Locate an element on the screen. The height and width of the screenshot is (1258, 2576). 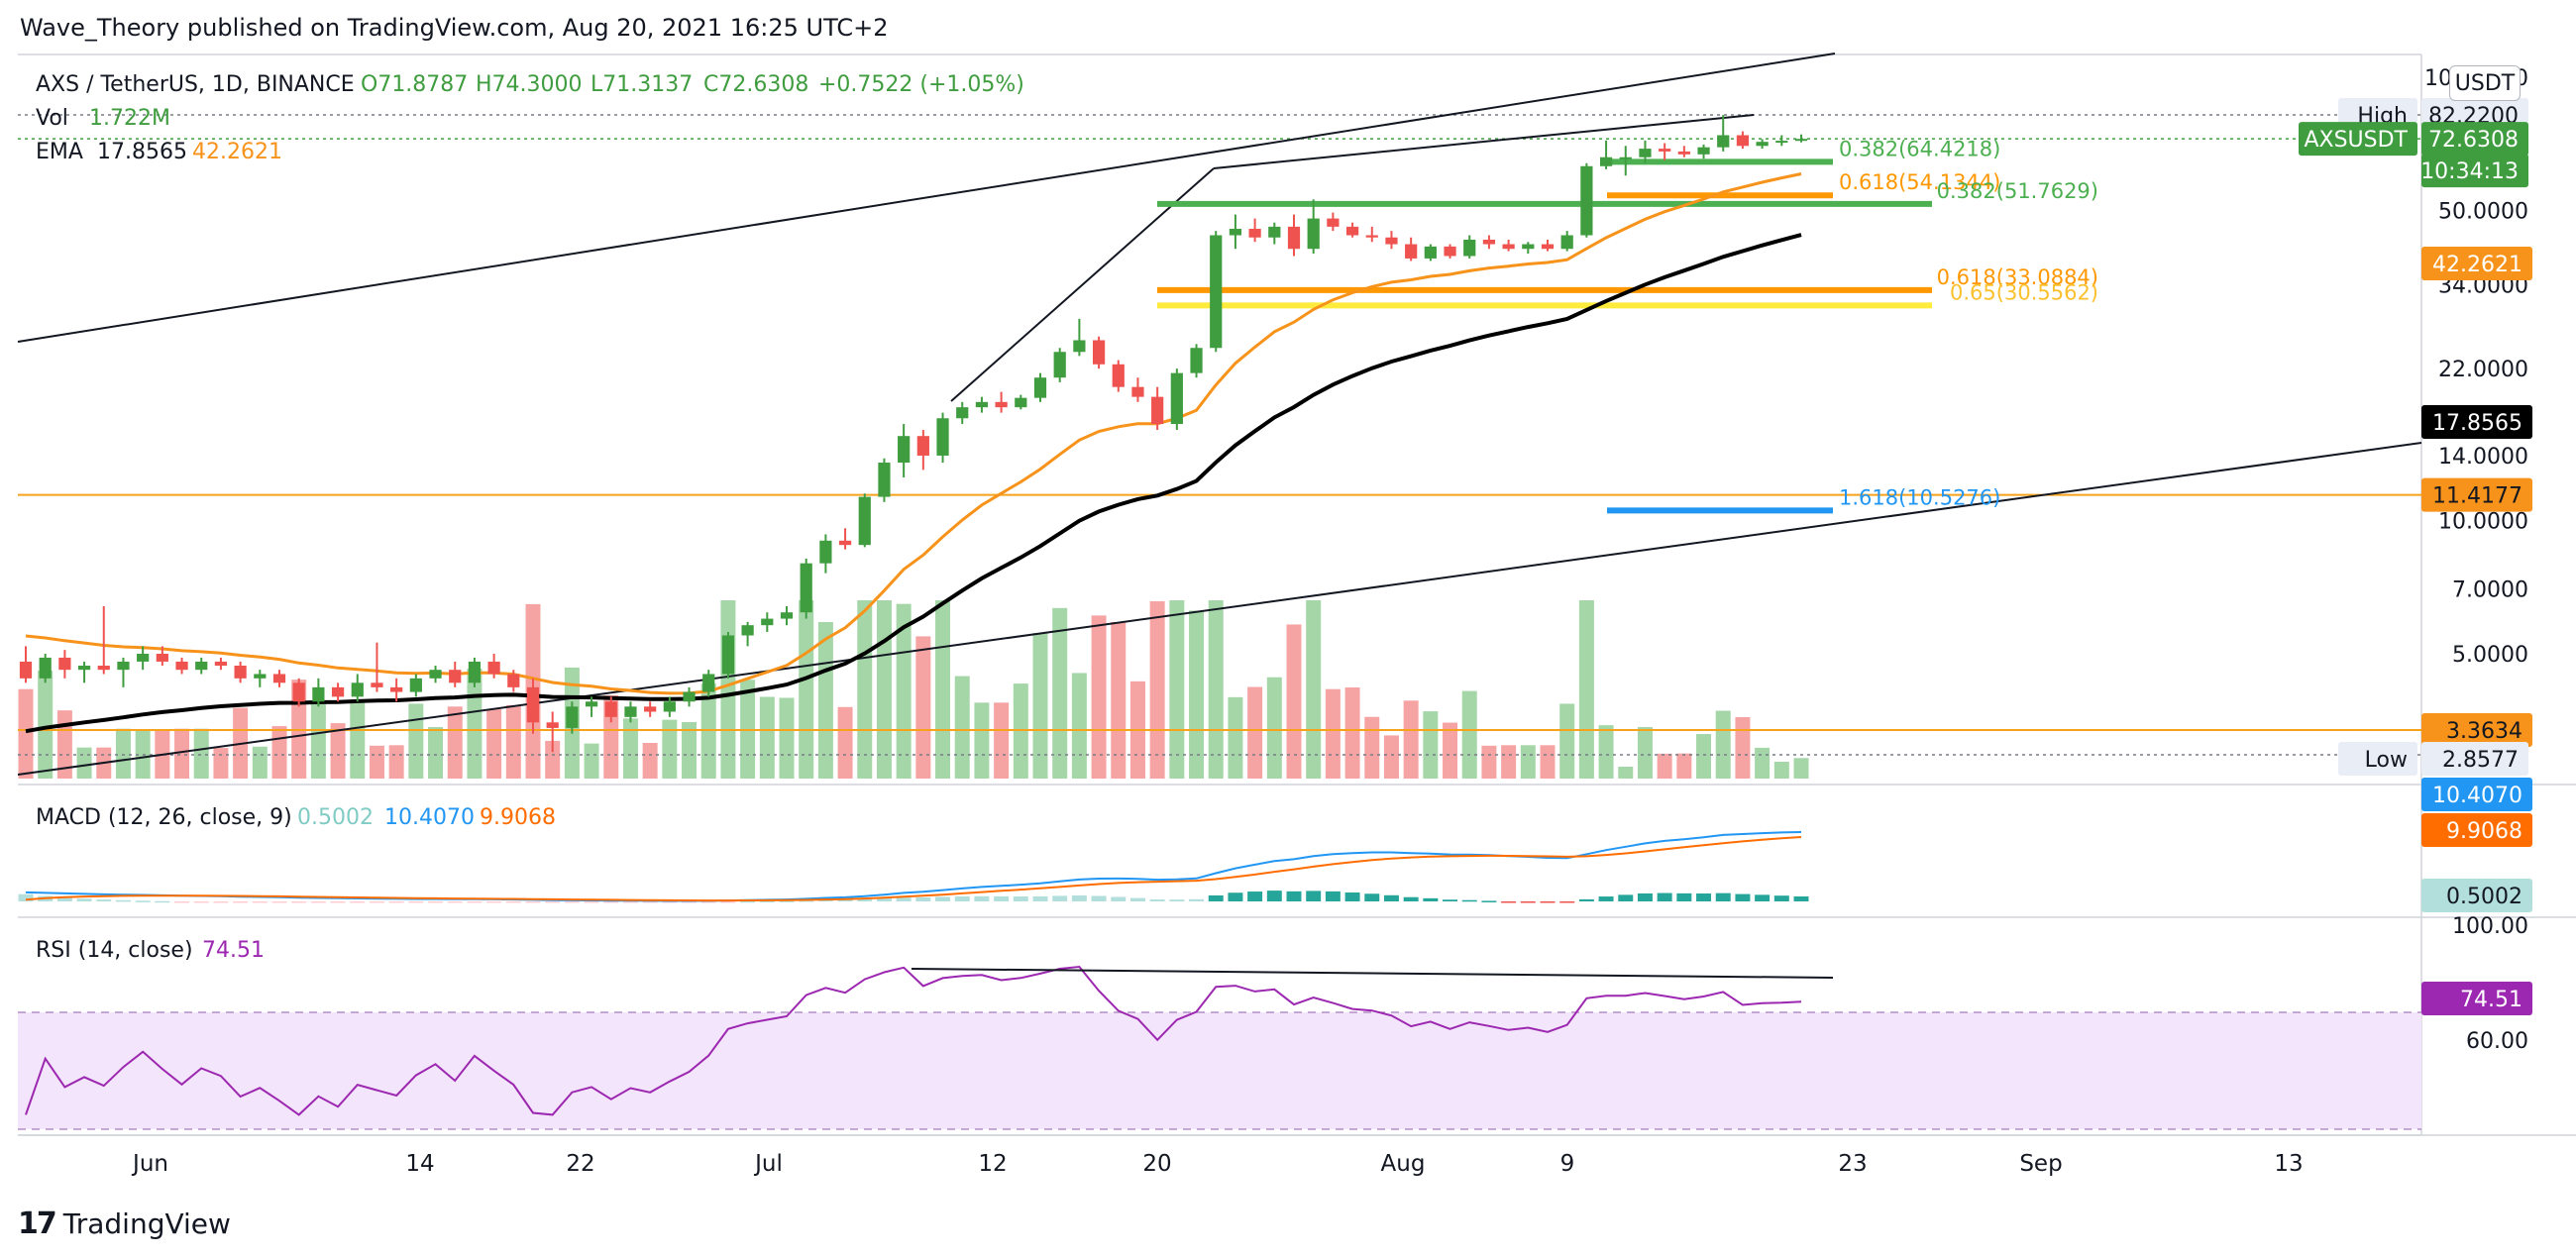
footer-brand: 17 TradingView is located at coordinates (124, 1223).